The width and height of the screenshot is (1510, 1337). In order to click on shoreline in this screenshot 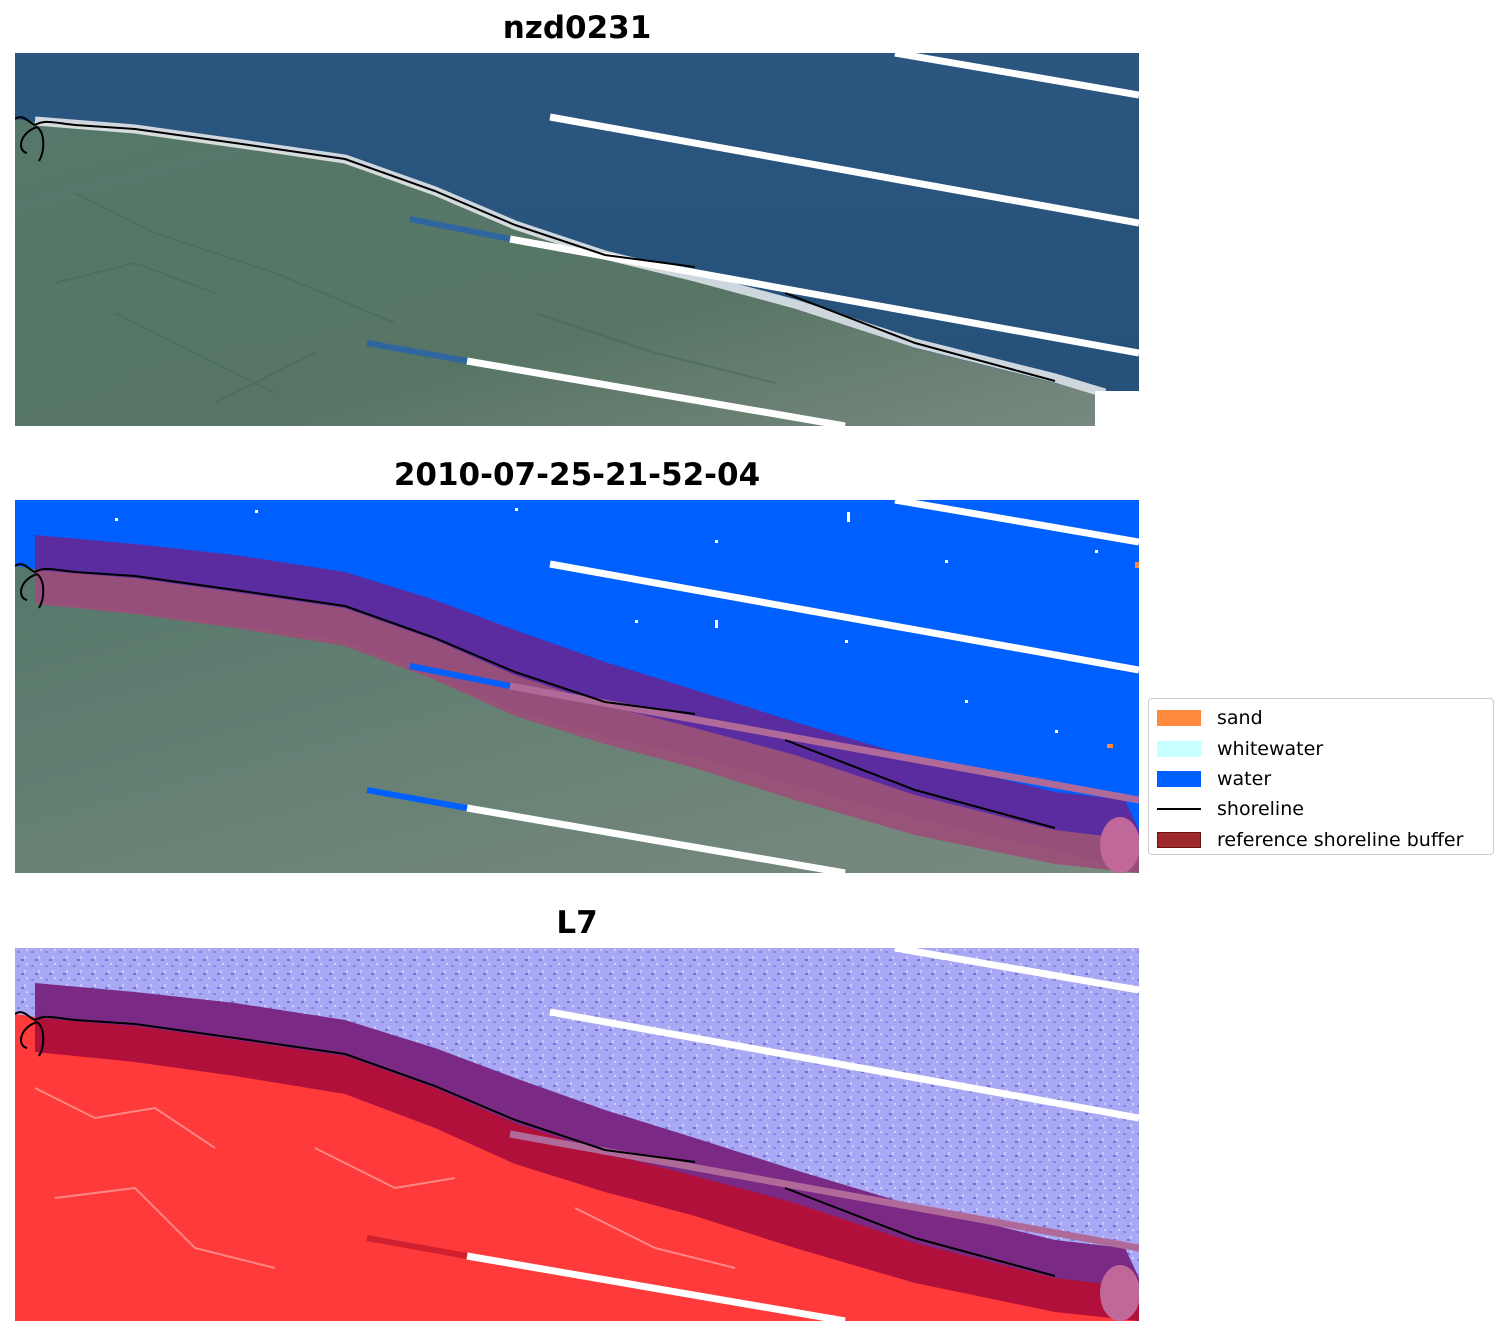, I will do `click(535, 249)`.